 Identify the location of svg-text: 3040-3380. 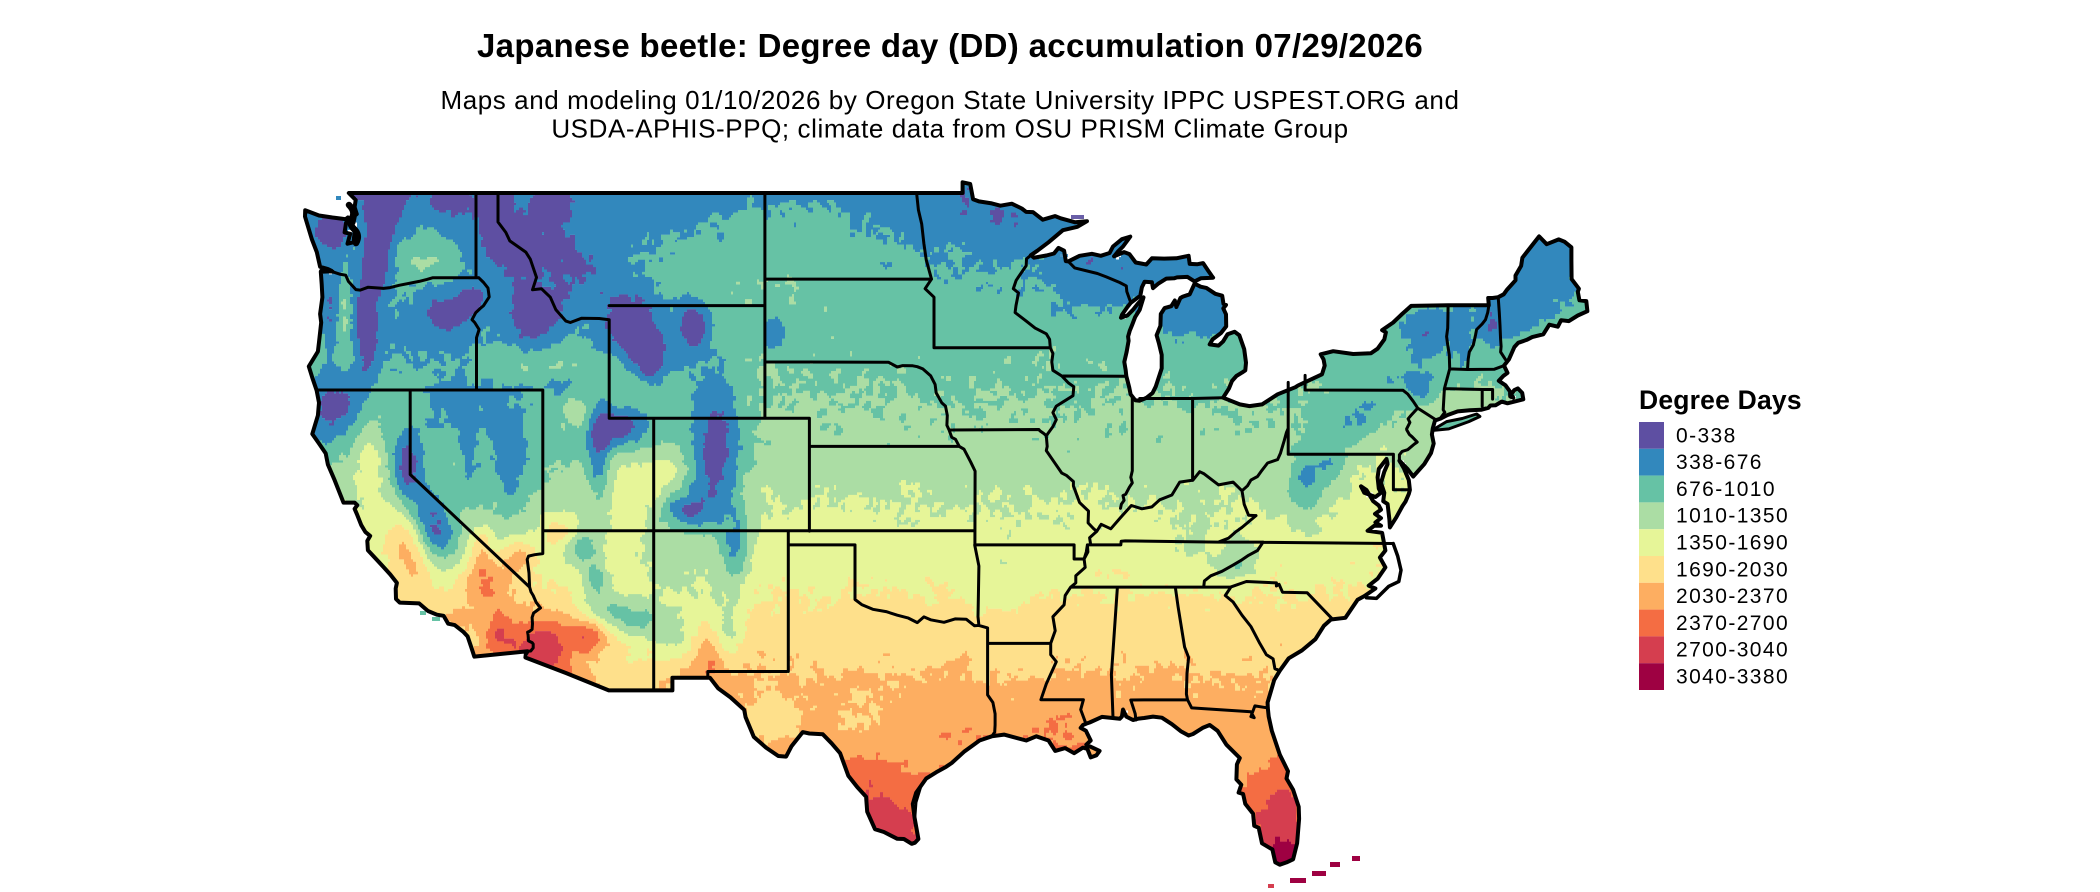
(1732, 677).